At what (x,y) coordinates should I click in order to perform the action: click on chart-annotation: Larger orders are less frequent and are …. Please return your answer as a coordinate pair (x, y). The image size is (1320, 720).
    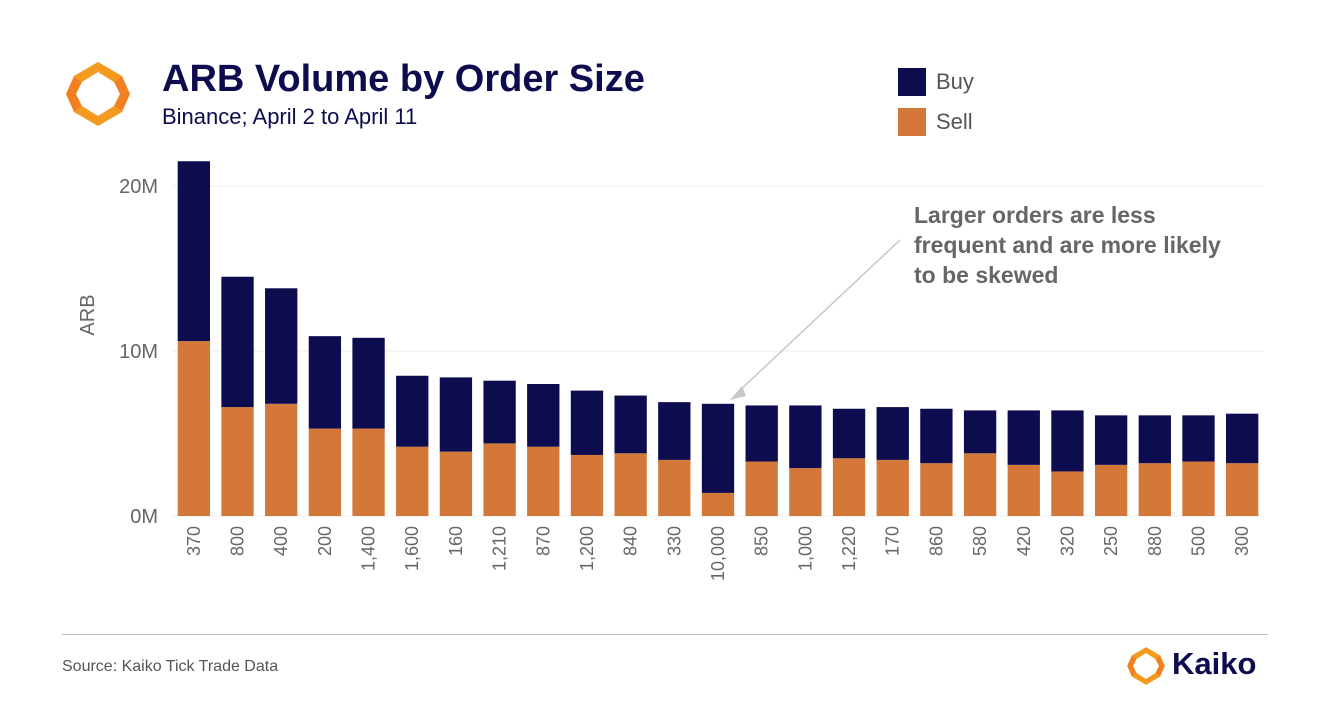
    Looking at the image, I should click on (1067, 245).